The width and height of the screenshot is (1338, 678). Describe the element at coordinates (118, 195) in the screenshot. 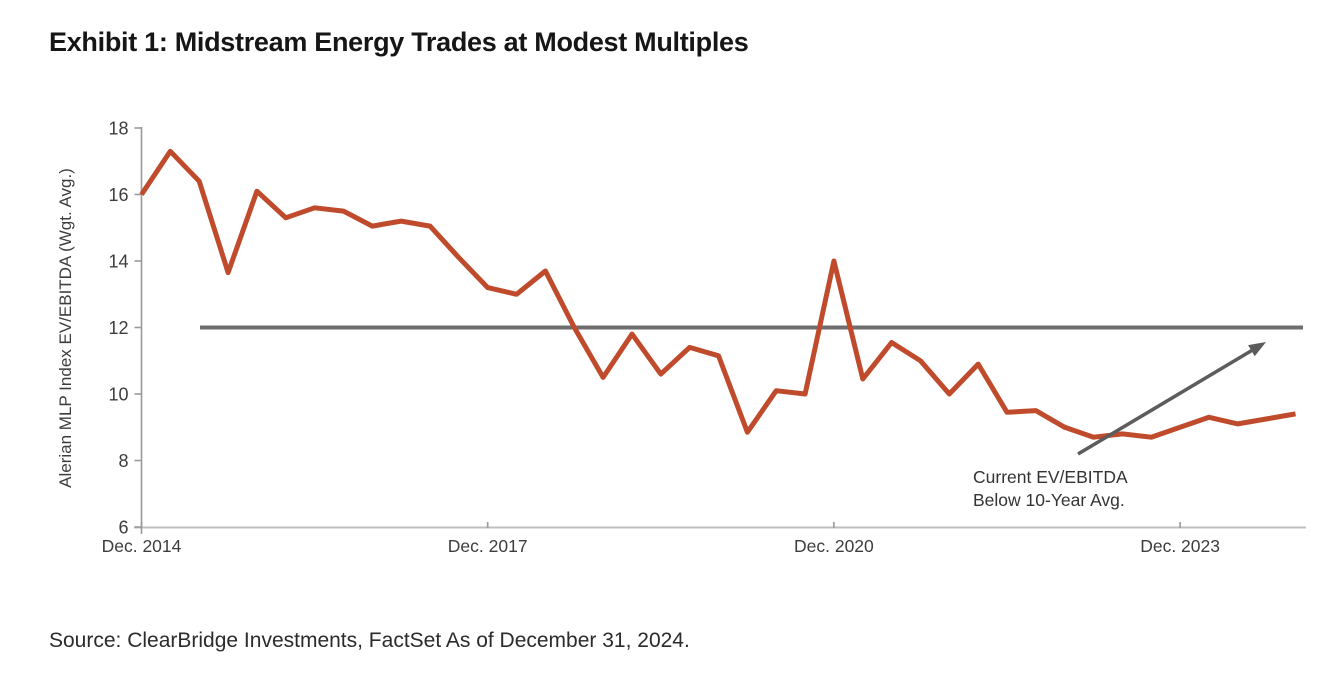

I see `y-tick-label: 16` at that location.